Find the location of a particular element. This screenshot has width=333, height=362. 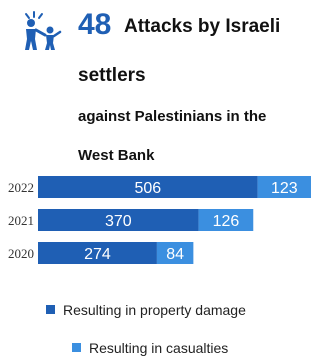

headline-title-line2: settlers is located at coordinates (112, 75).